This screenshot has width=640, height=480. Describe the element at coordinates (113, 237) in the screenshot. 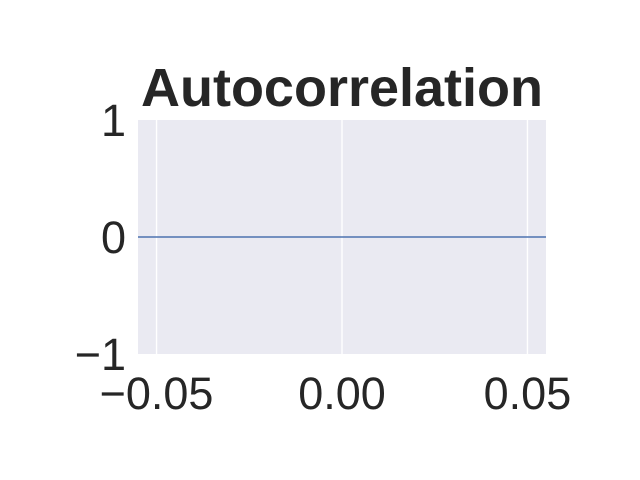

I see `y-tick-label-1: 0` at that location.